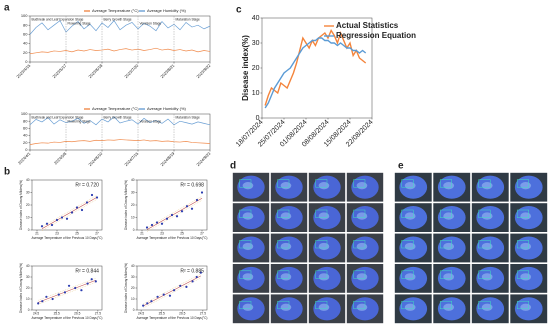 This screenshot has width=550, height=327. Describe the element at coordinates (77, 233) in the screenshot. I see `x-tick-label: 25` at that location.